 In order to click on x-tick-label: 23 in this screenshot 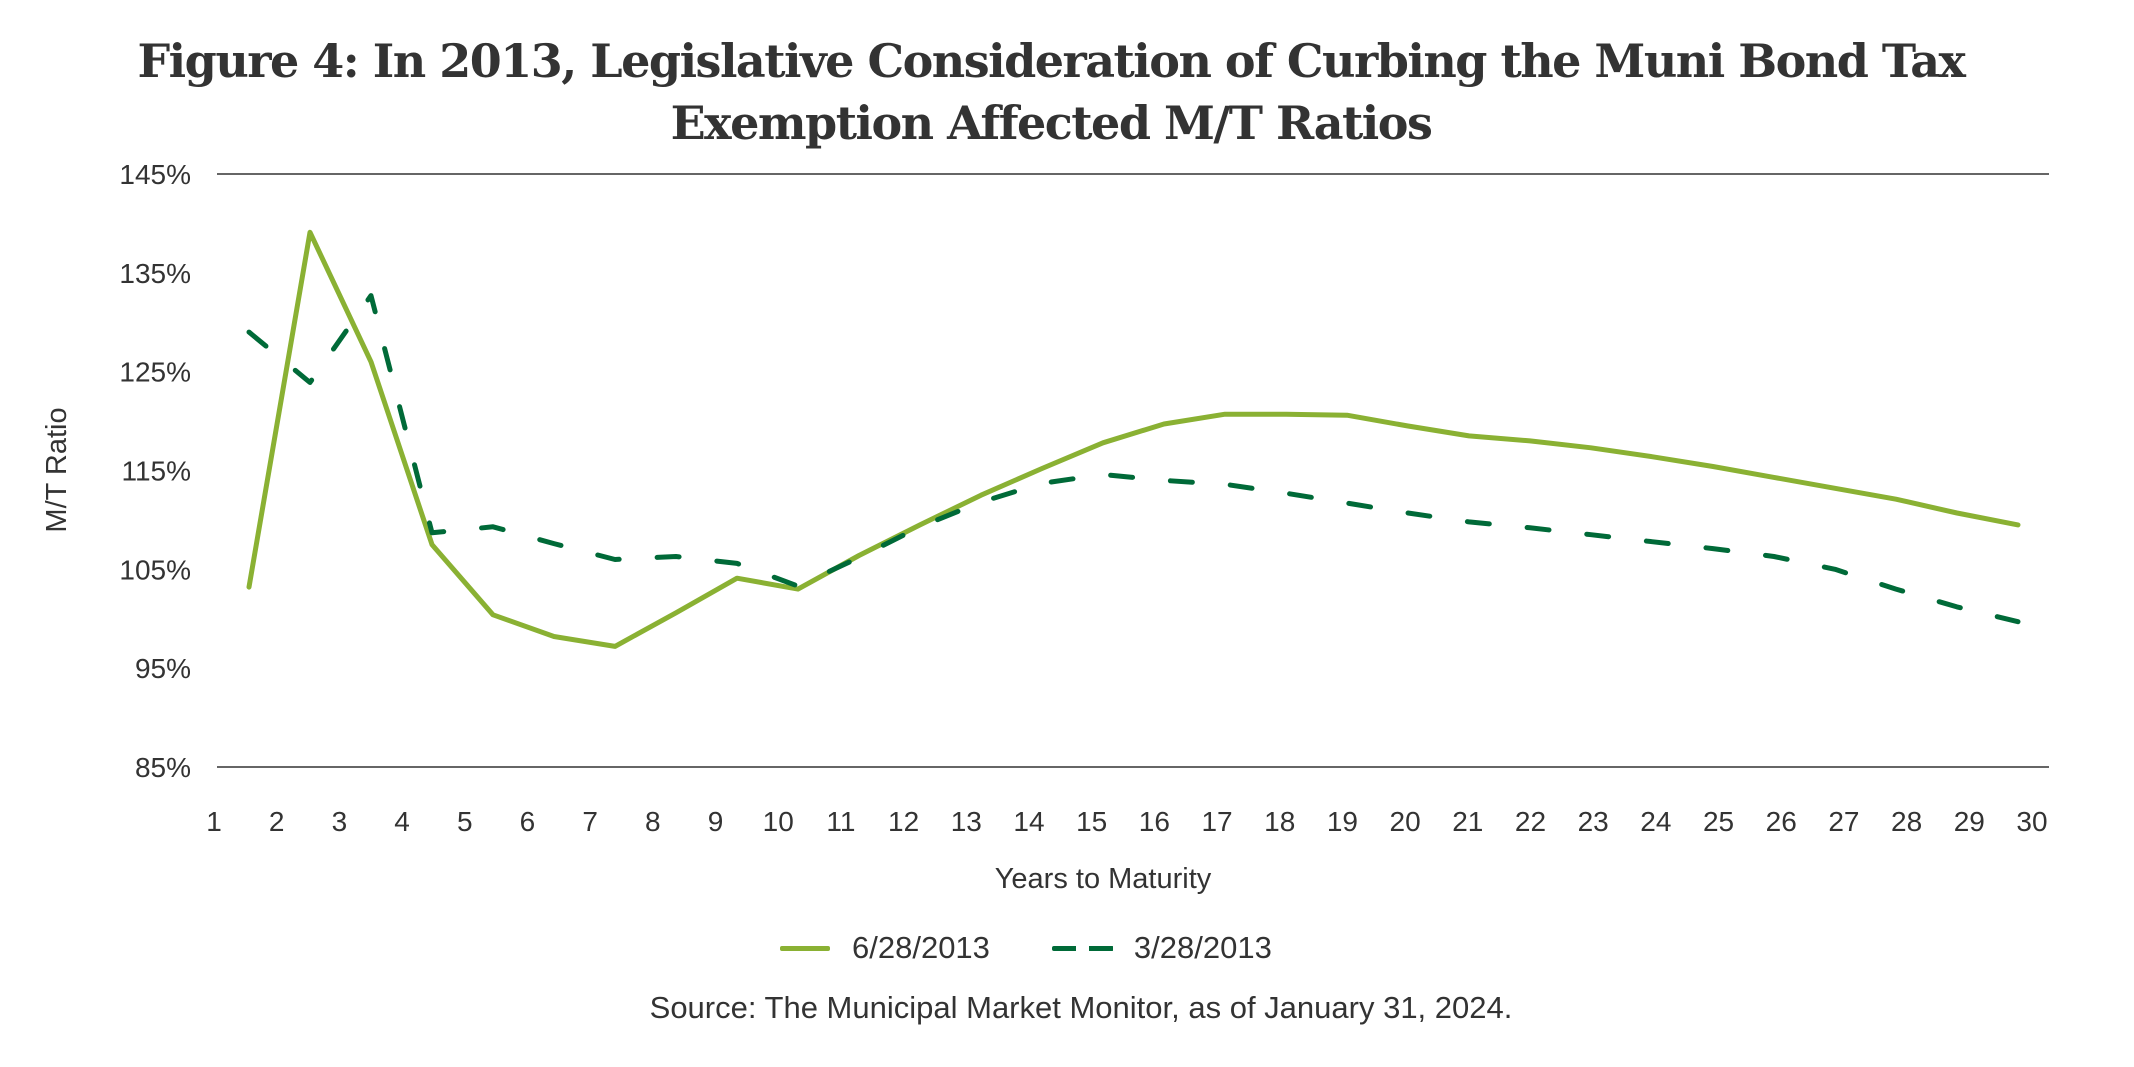, I will do `click(1593, 821)`.